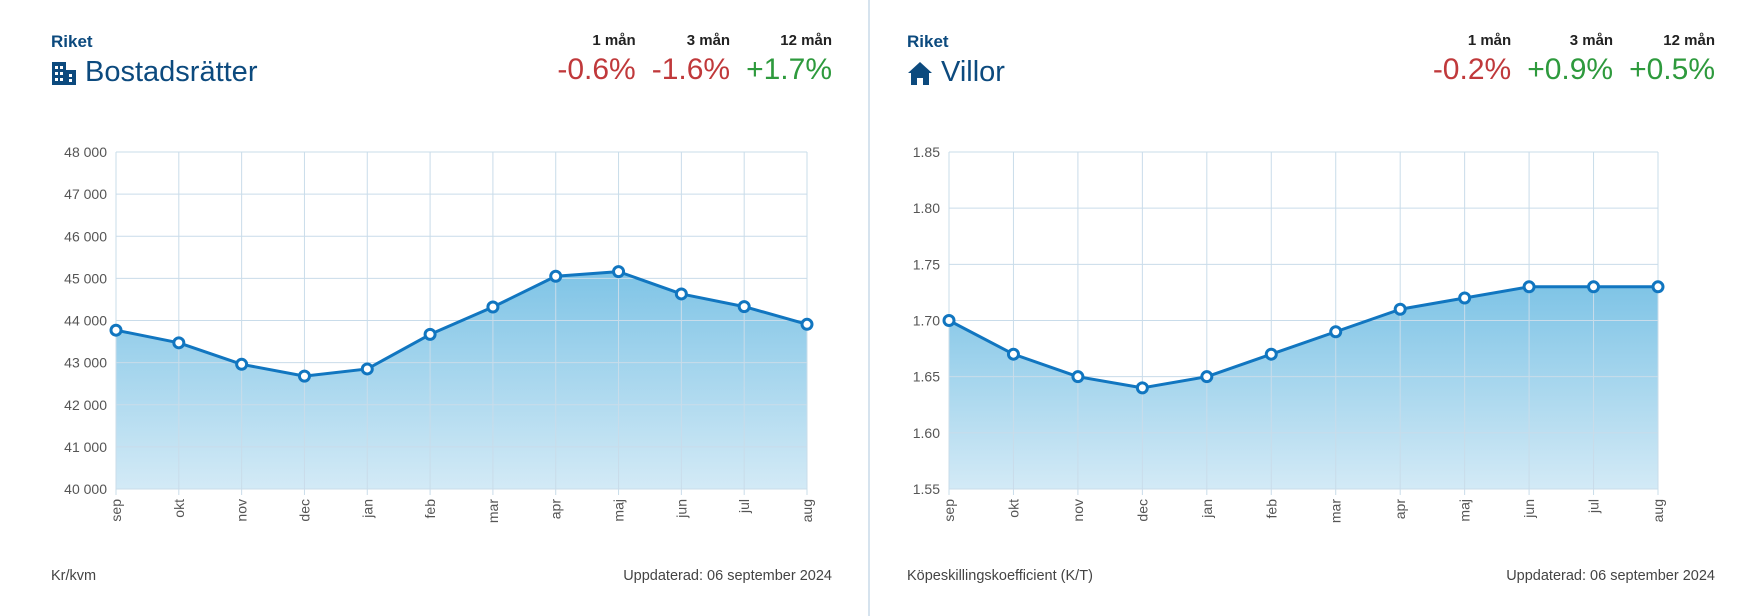 This screenshot has height=616, width=1751. What do you see at coordinates (926, 264) in the screenshot?
I see `y-tick-label: 1.75` at bounding box center [926, 264].